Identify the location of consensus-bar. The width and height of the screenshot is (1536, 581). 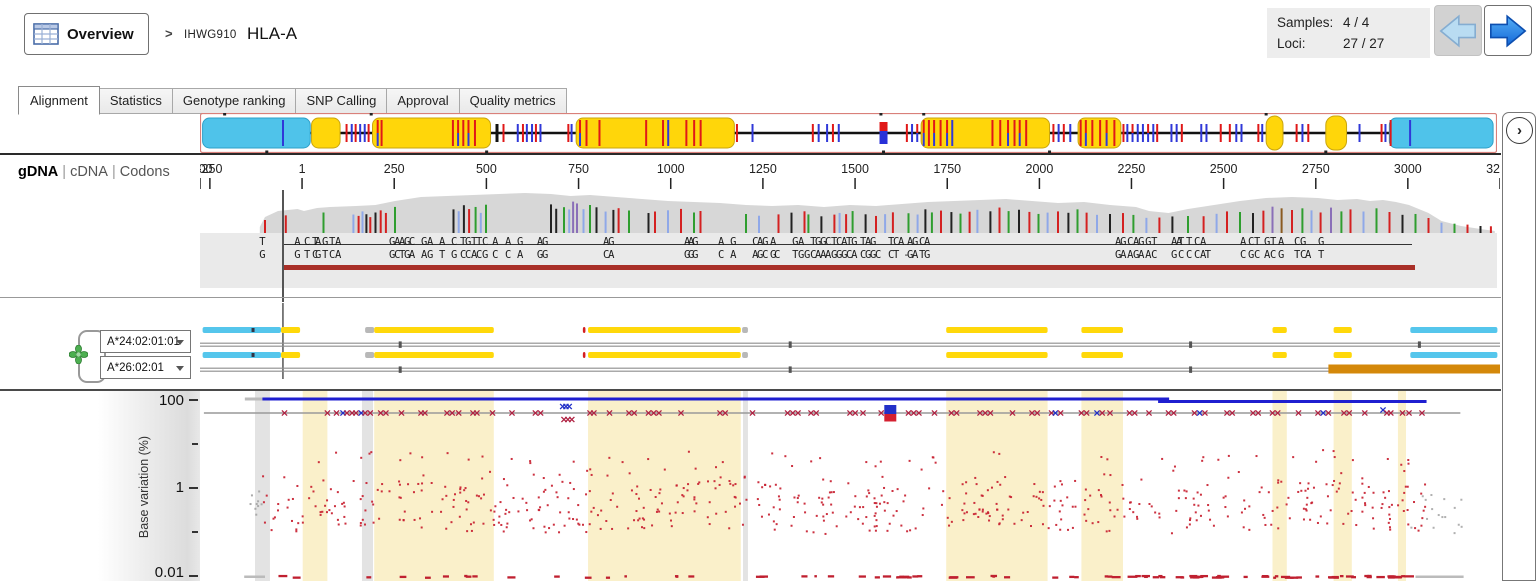
(849, 267).